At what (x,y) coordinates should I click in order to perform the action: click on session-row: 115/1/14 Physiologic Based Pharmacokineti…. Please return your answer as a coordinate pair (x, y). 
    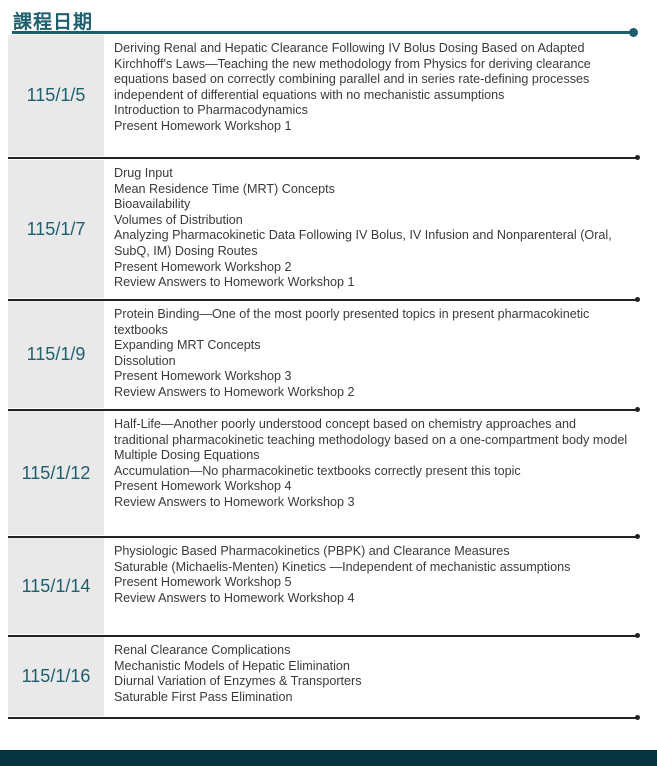
    Looking at the image, I should click on (324, 588).